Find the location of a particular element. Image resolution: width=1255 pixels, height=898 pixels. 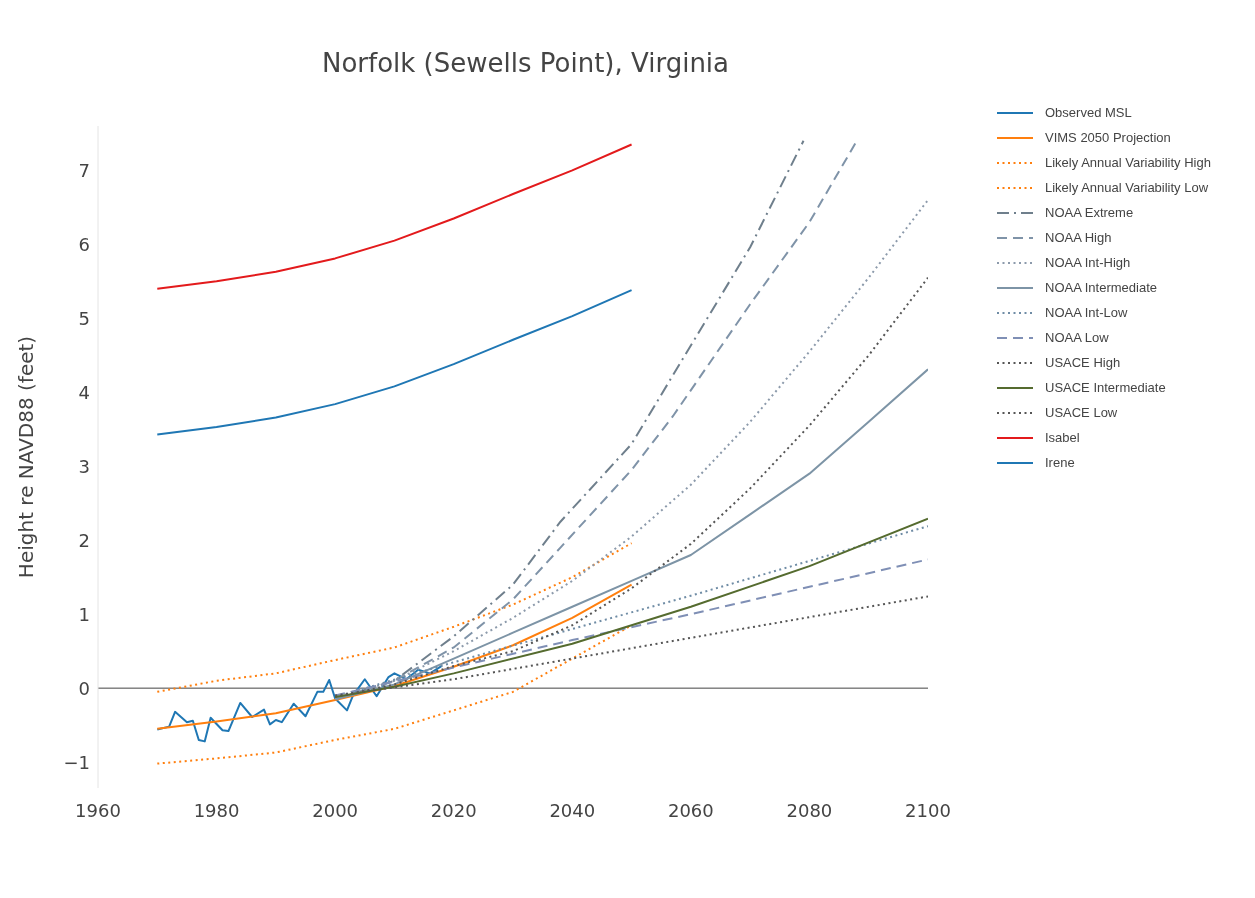

legend-label: NOAA Extreme is located at coordinates (1089, 212).